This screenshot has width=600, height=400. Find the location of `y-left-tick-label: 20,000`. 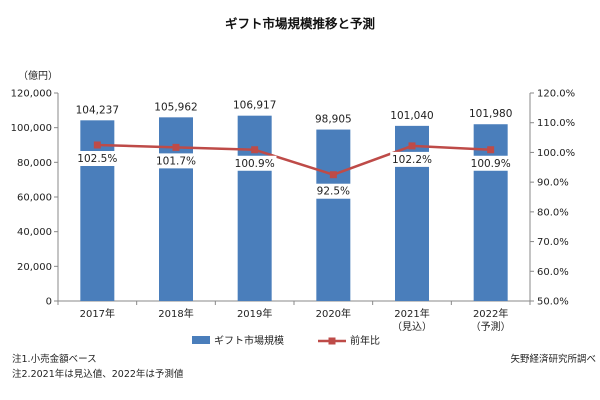

y-left-tick-label: 20,000 is located at coordinates (34, 267).